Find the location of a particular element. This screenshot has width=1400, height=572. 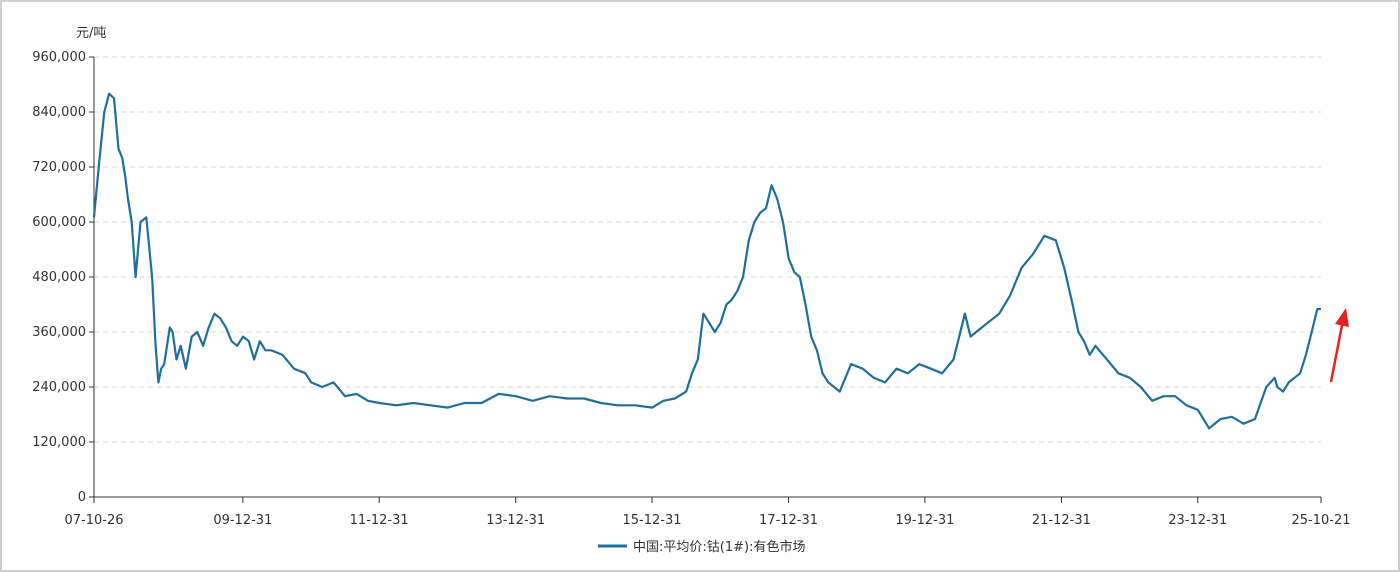

legend: 中国:平均价:钴(1#):有色市场 is located at coordinates (701, 547).